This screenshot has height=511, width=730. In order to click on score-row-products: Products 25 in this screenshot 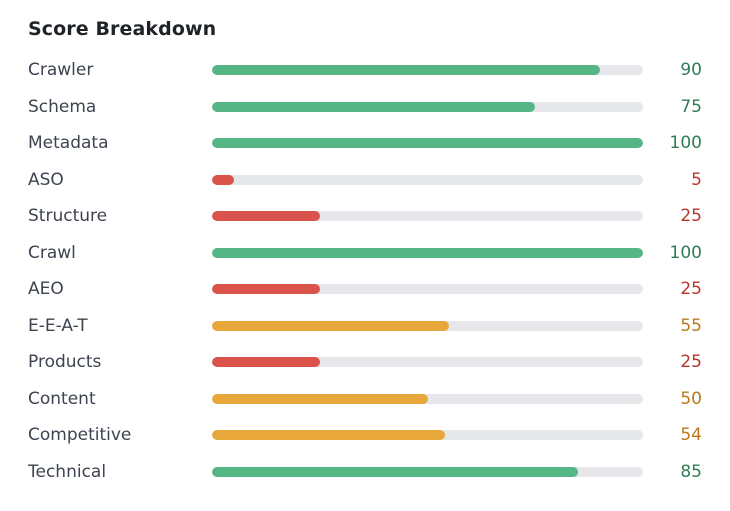, I will do `click(365, 364)`.